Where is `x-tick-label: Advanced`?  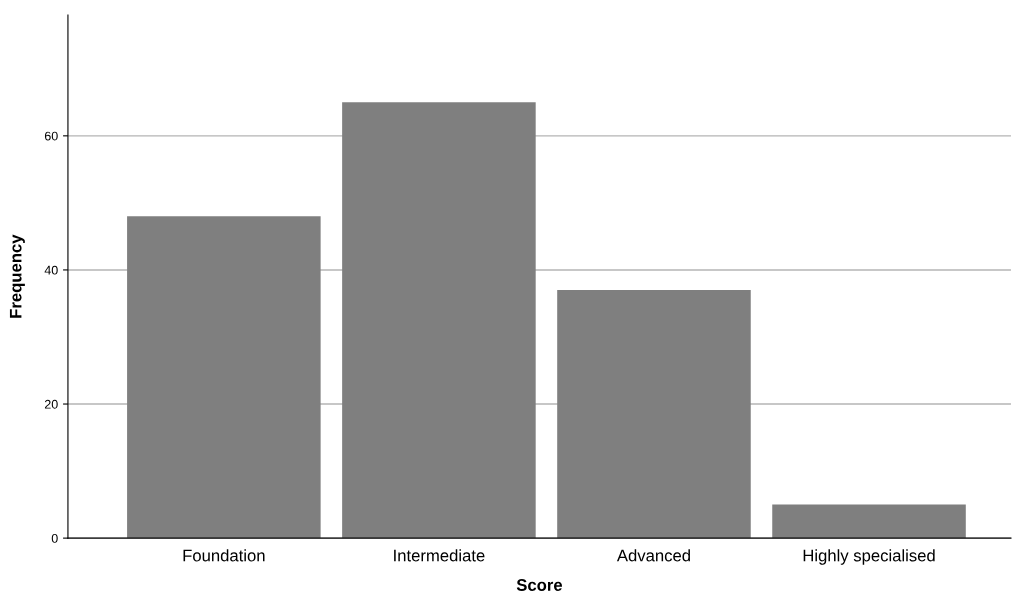 x-tick-label: Advanced is located at coordinates (653, 555).